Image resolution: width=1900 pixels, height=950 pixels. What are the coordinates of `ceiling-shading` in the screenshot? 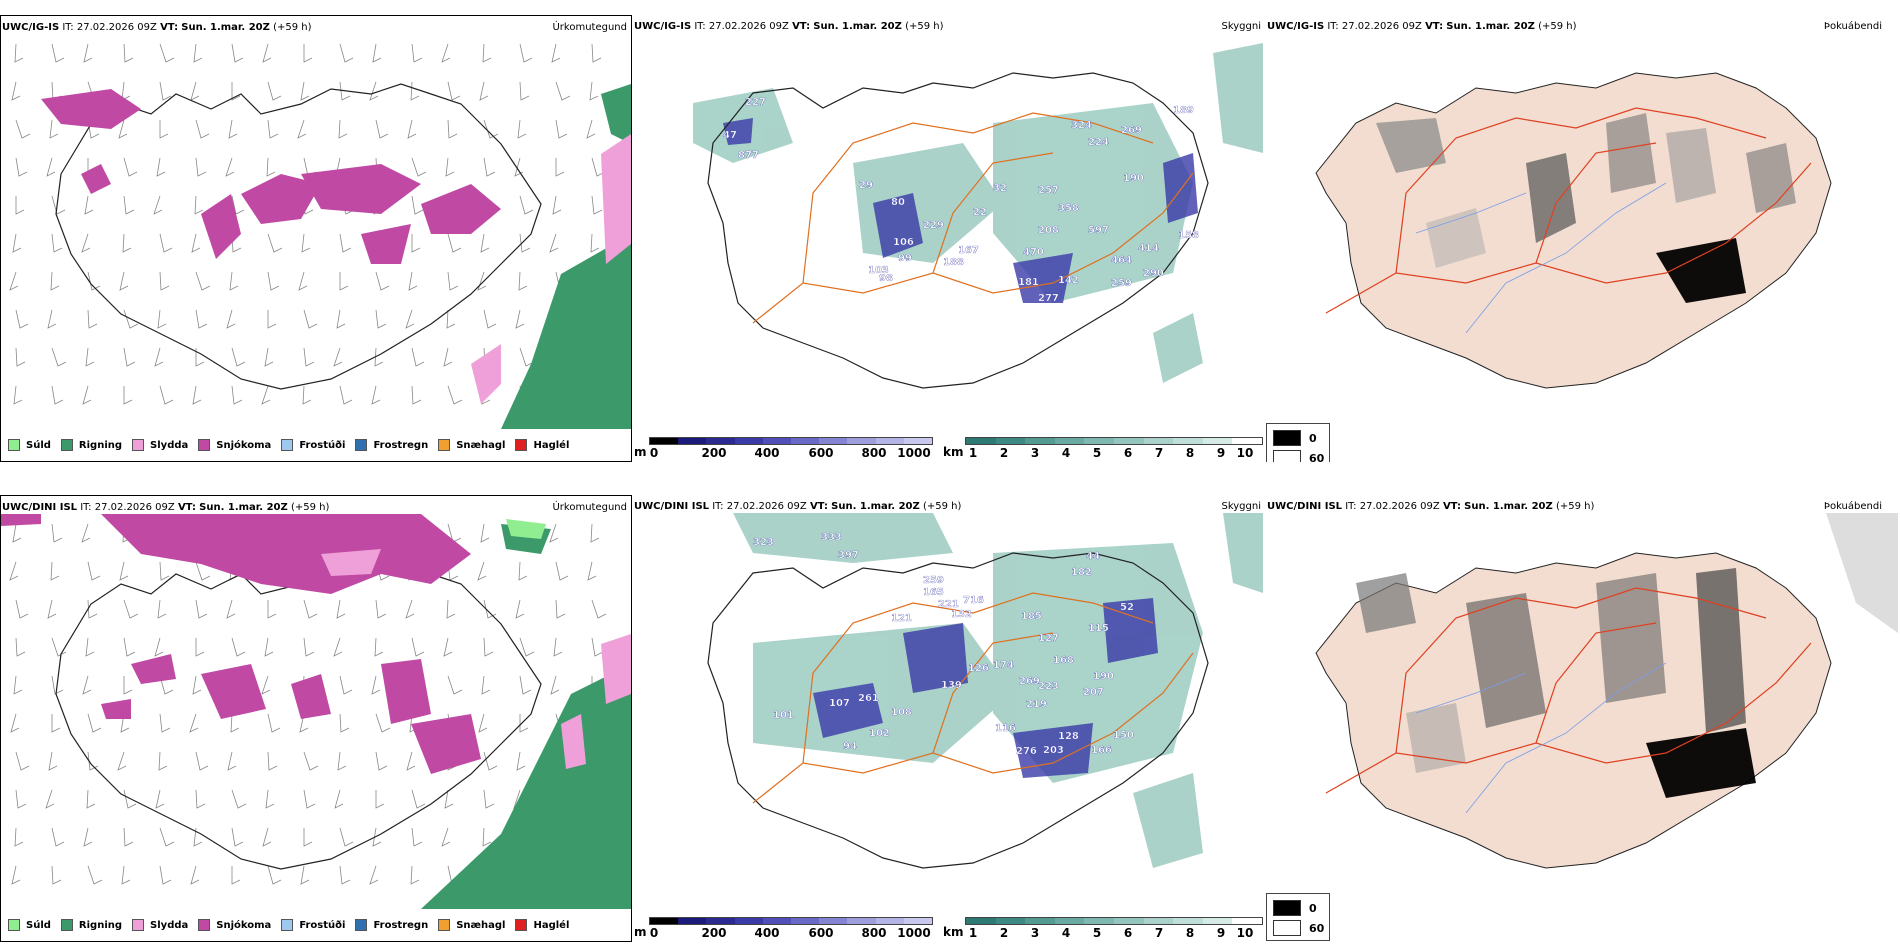 It's located at (960, 210).